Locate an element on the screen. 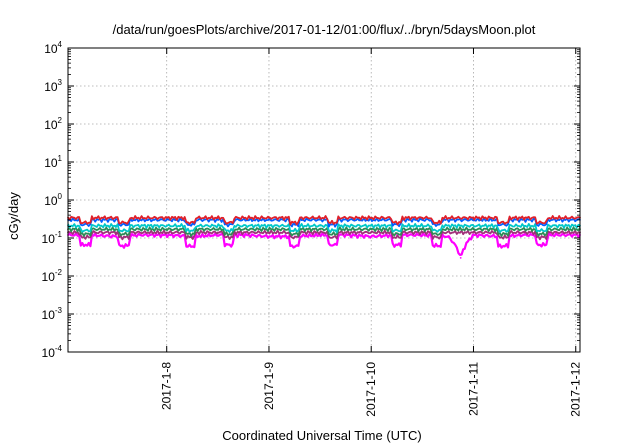 The width and height of the screenshot is (640, 448). y-tick-label: 10⁰ is located at coordinates (53, 200).